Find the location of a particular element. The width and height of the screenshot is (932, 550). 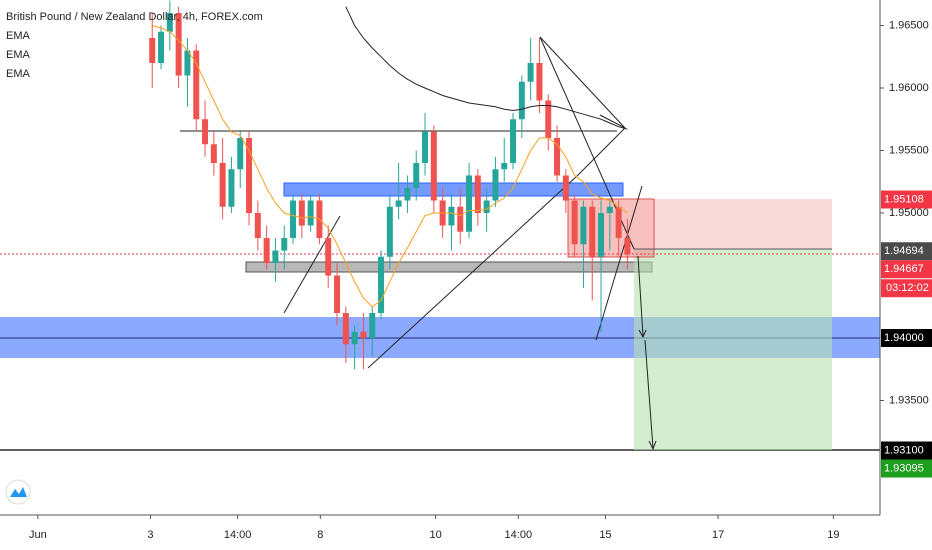

logo is located at coordinates (18, 492).